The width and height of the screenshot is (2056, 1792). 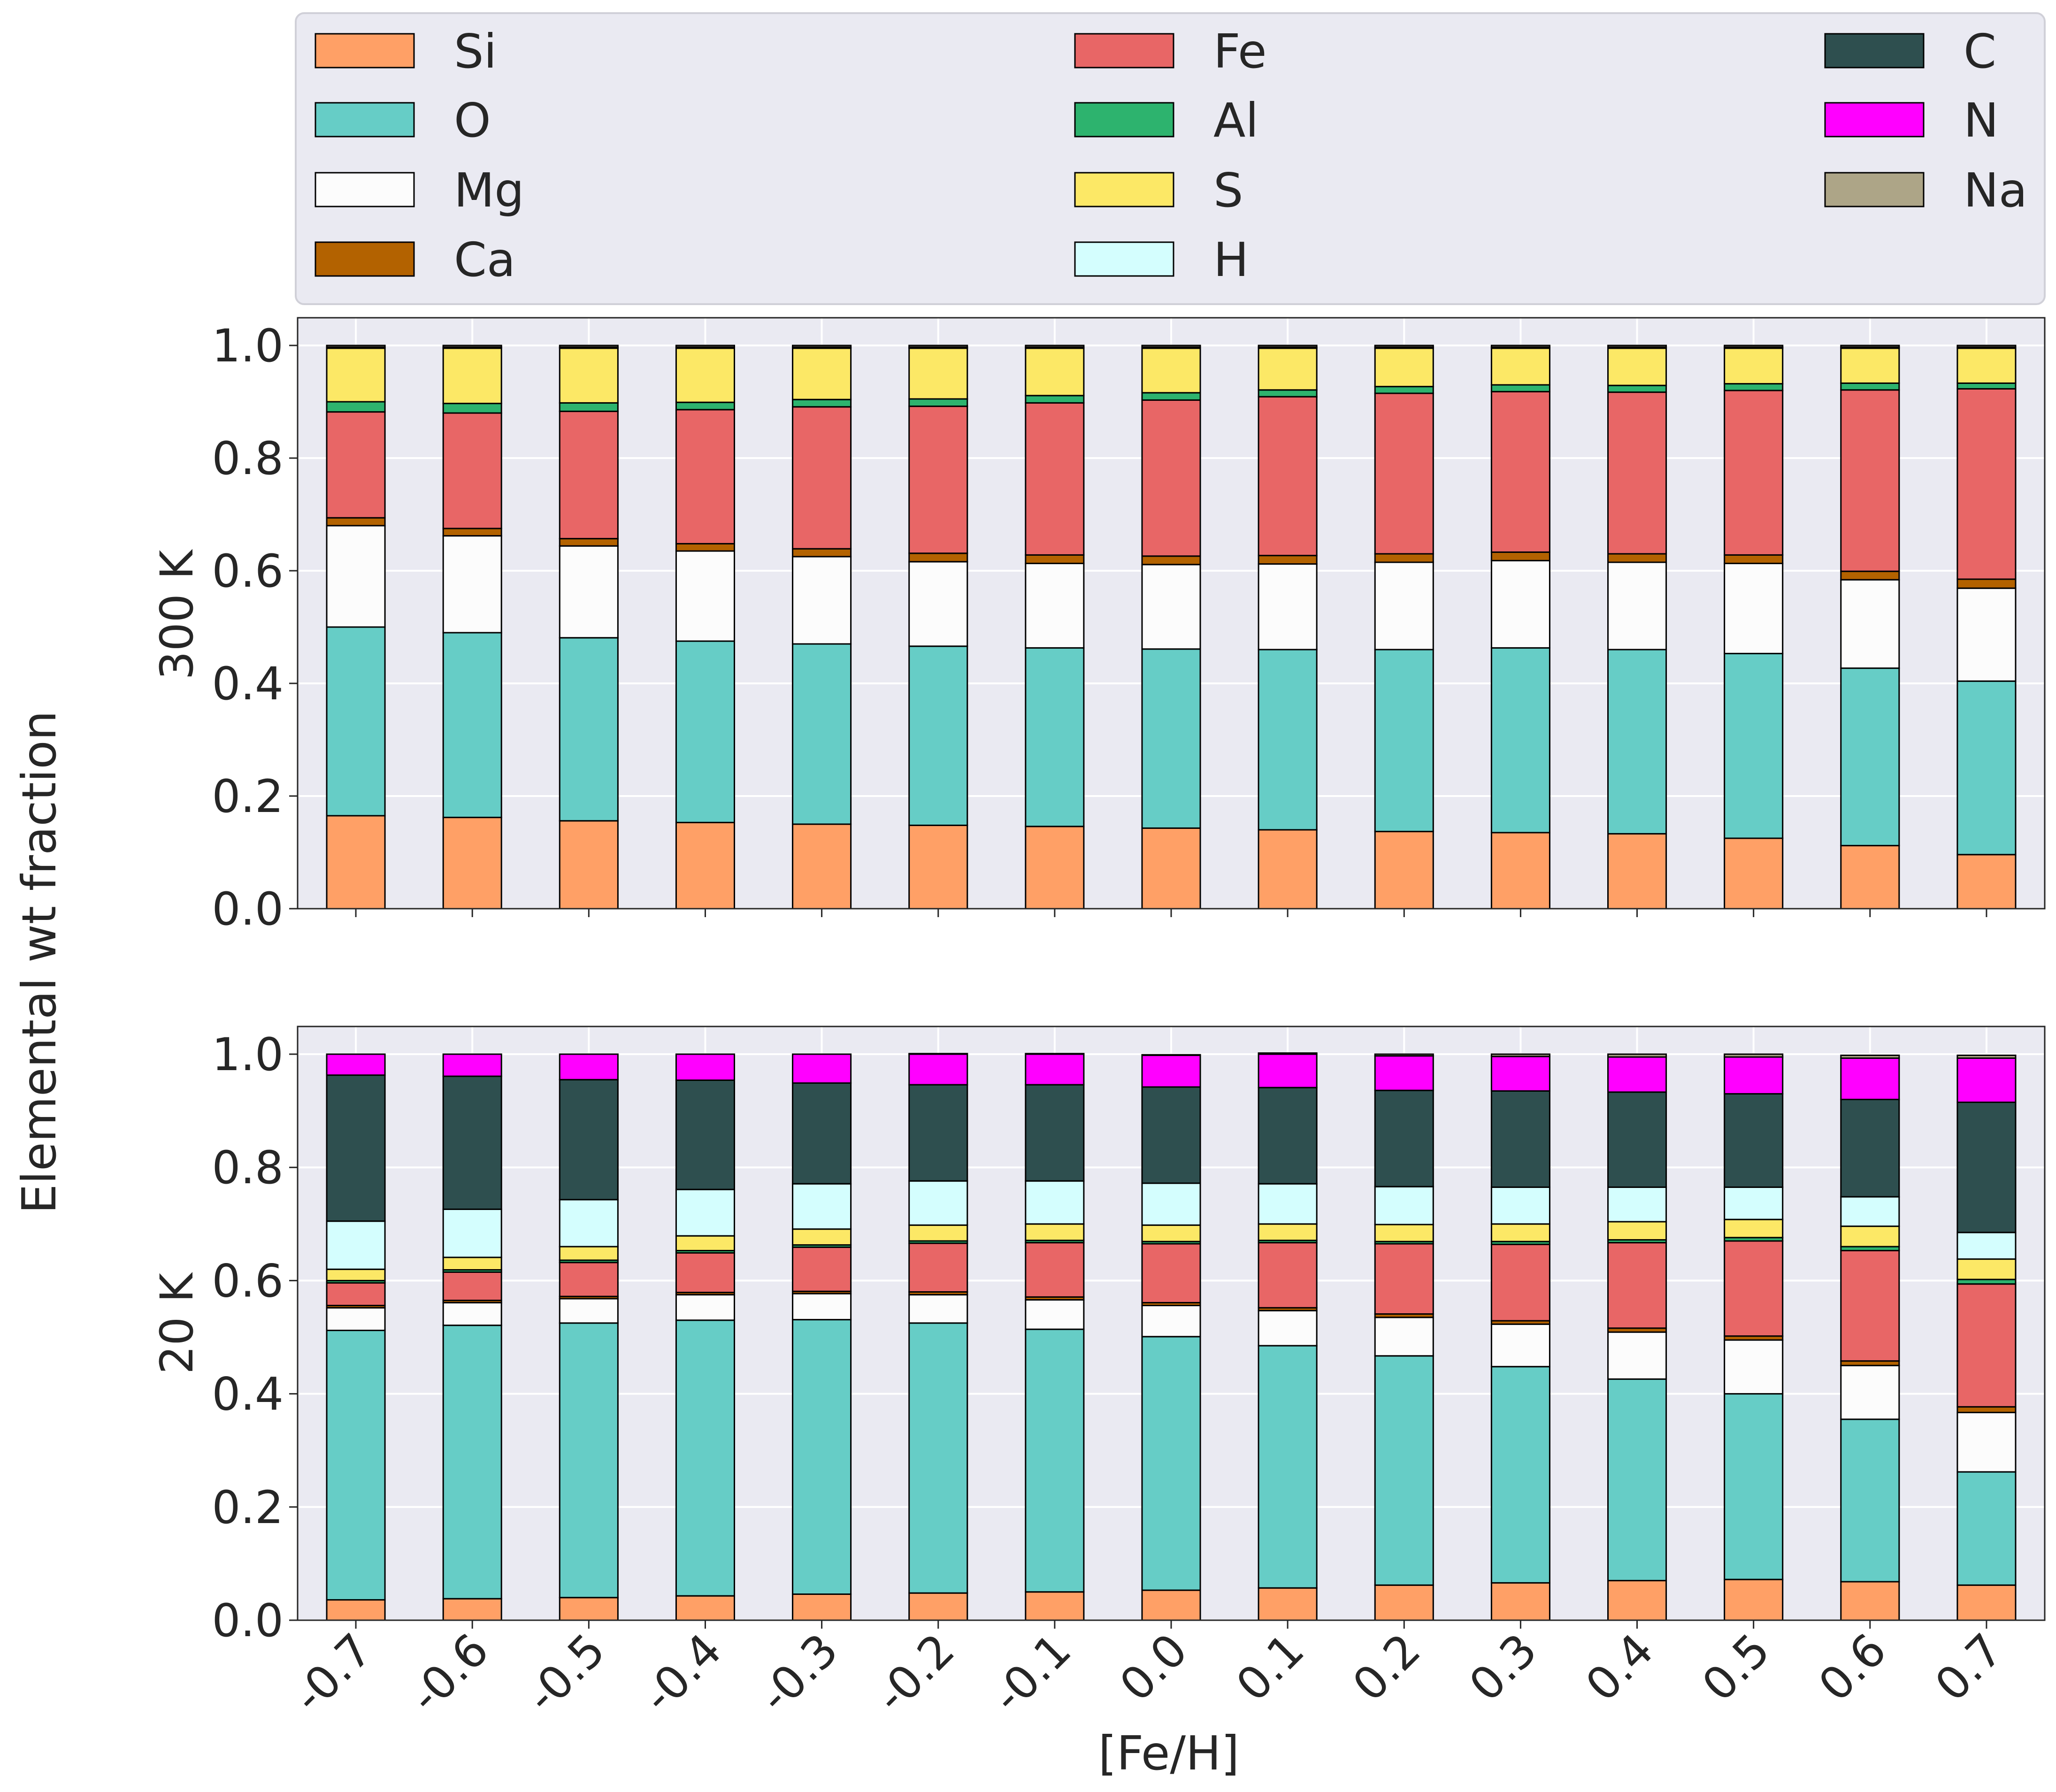 I want to click on legend-label-ca: Ca, so click(x=484, y=259).